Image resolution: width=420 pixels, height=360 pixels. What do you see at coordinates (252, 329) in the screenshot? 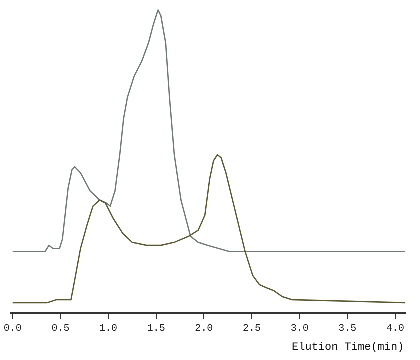
I see `x-tick-label: 2.5` at bounding box center [252, 329].